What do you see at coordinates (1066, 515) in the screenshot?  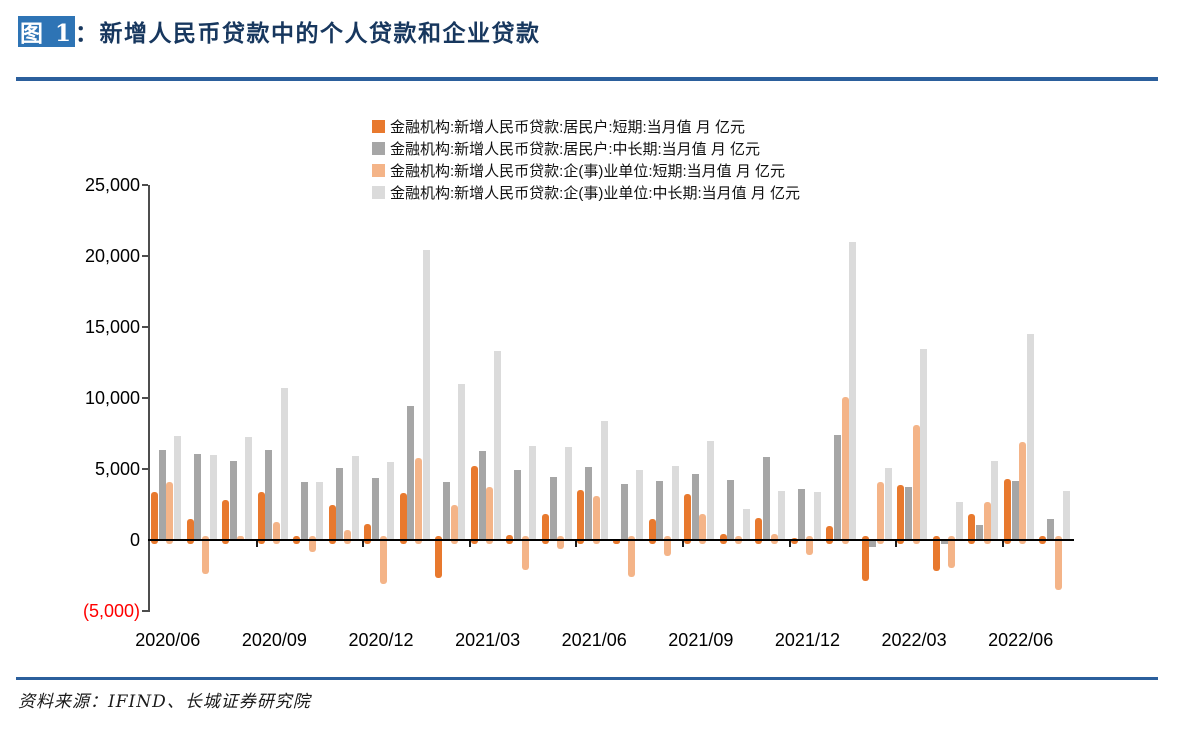 I see `corporate-mlt-bar-2022/07` at bounding box center [1066, 515].